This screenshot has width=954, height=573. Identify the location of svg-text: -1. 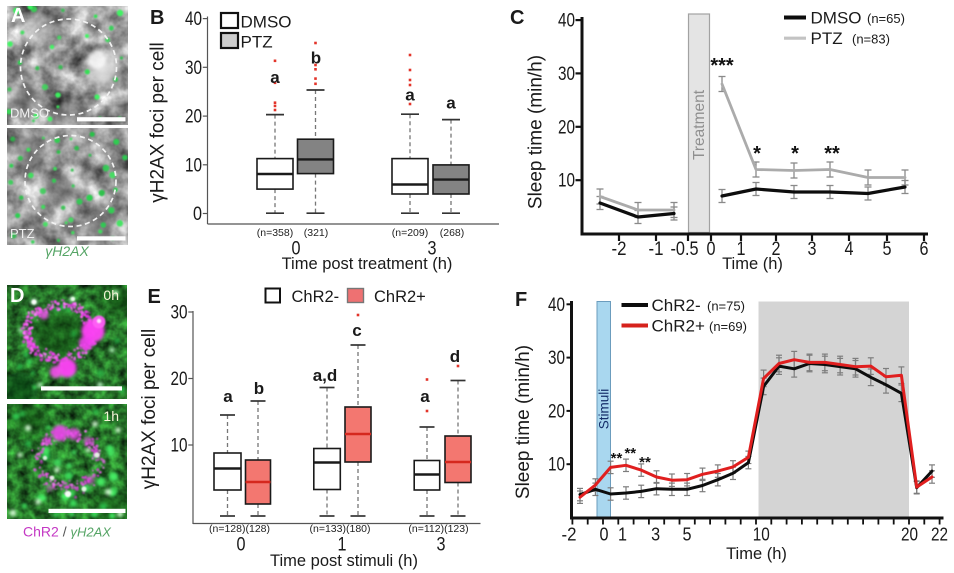
(656, 249).